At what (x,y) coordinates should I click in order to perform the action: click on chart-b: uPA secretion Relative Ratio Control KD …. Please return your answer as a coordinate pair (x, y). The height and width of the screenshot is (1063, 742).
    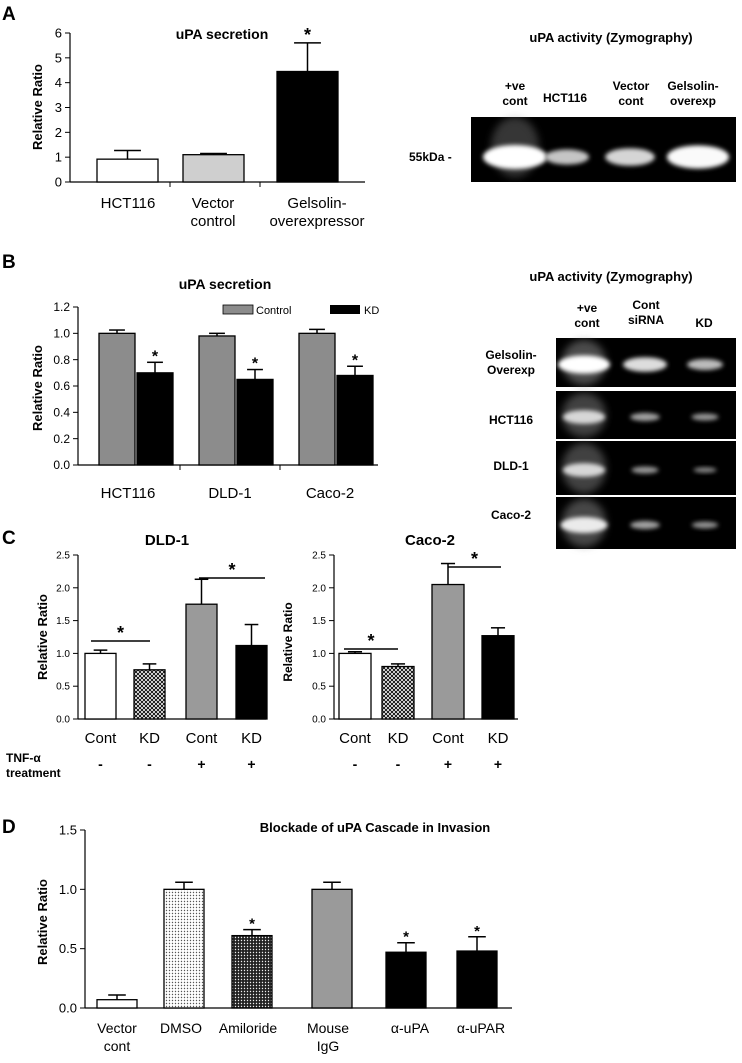
    Looking at the image, I should click on (204, 389).